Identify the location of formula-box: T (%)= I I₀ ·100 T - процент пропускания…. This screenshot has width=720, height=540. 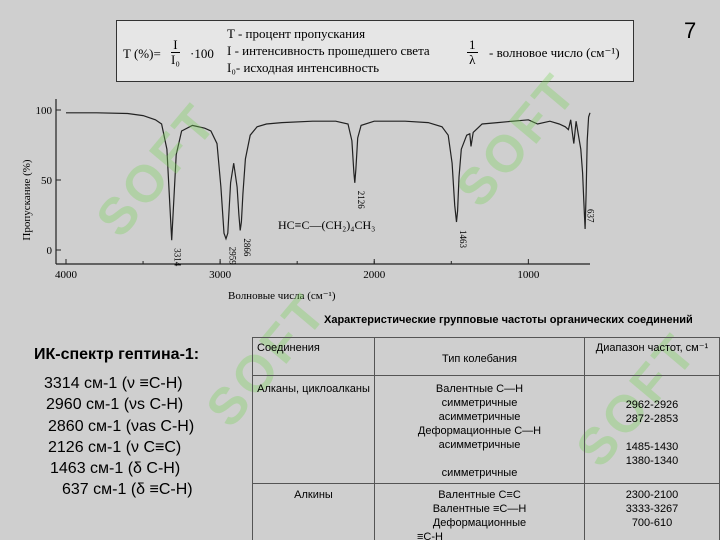
(375, 51).